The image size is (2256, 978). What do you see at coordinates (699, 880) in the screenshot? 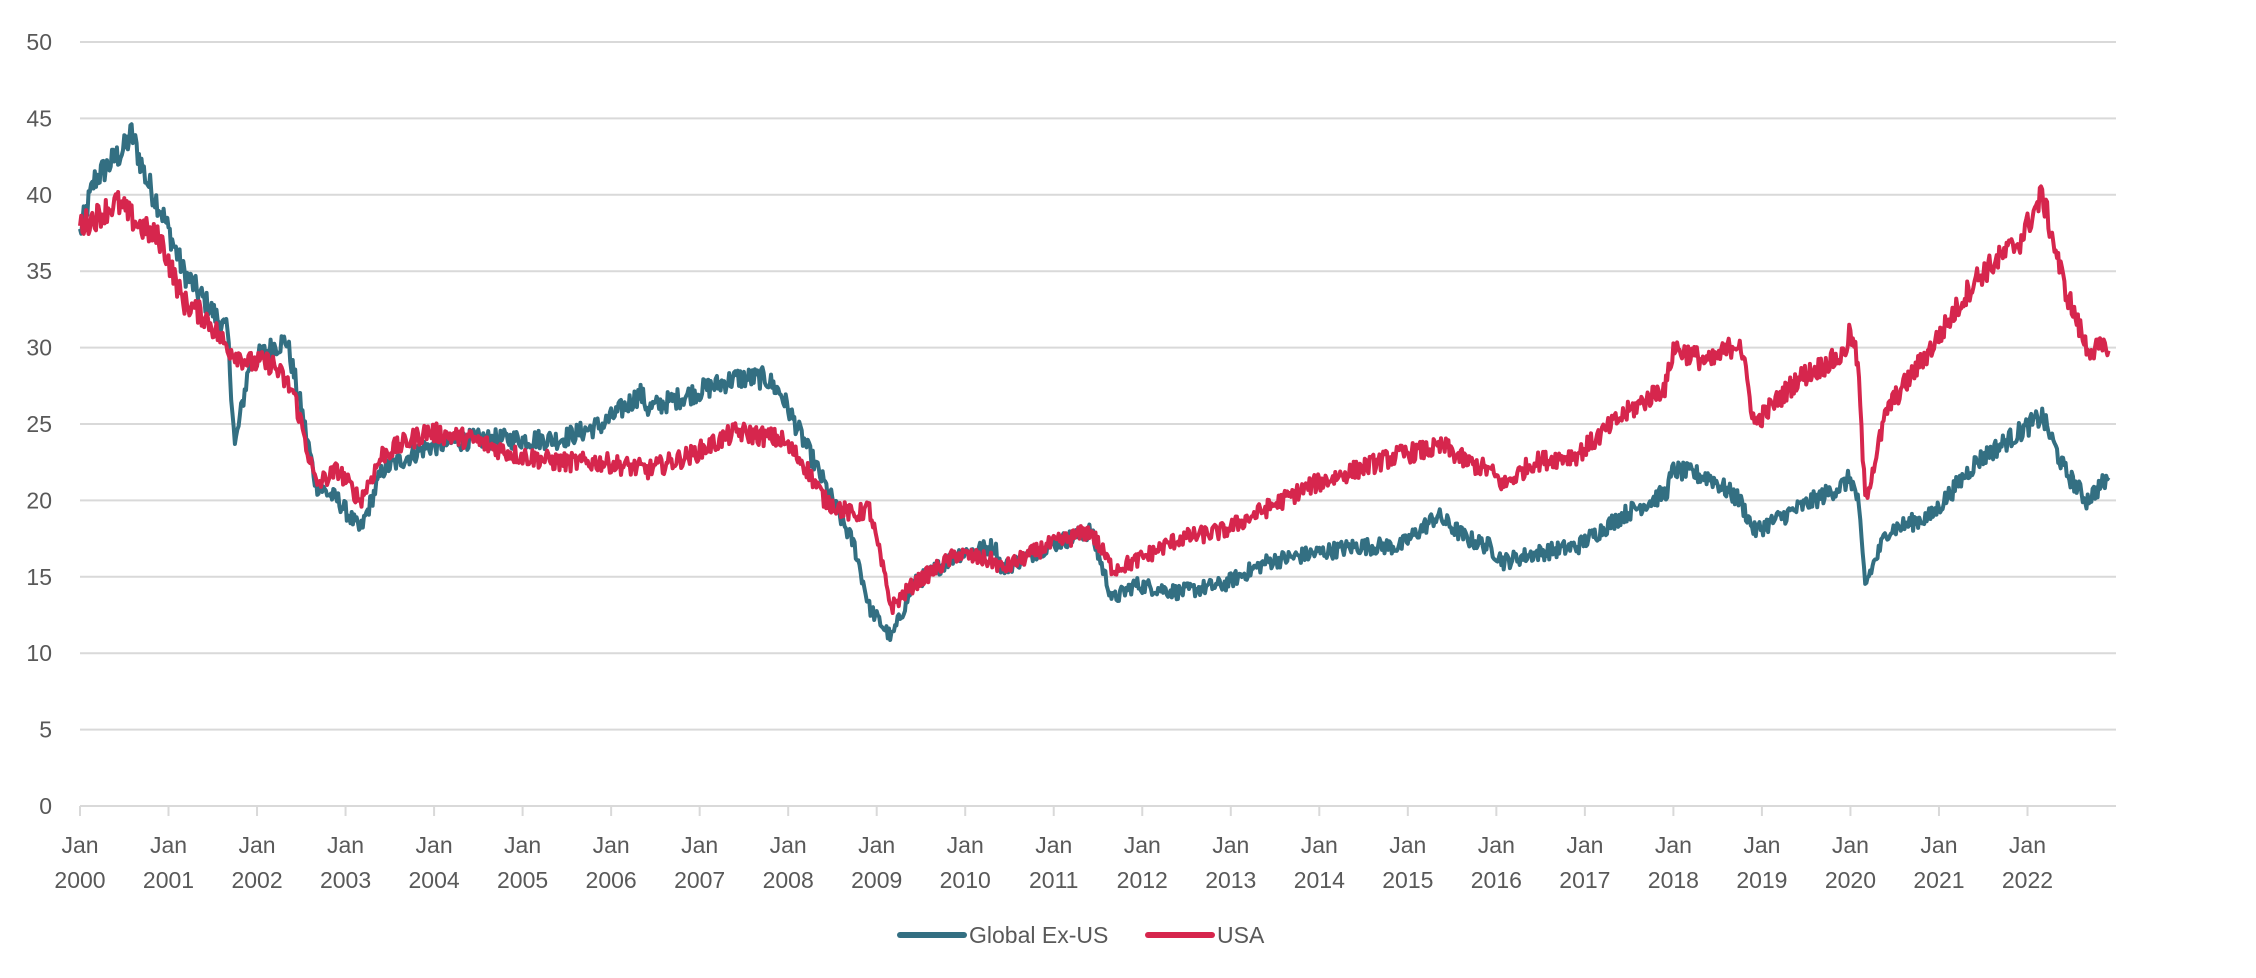
I see `x-tick-year: 2007` at bounding box center [699, 880].